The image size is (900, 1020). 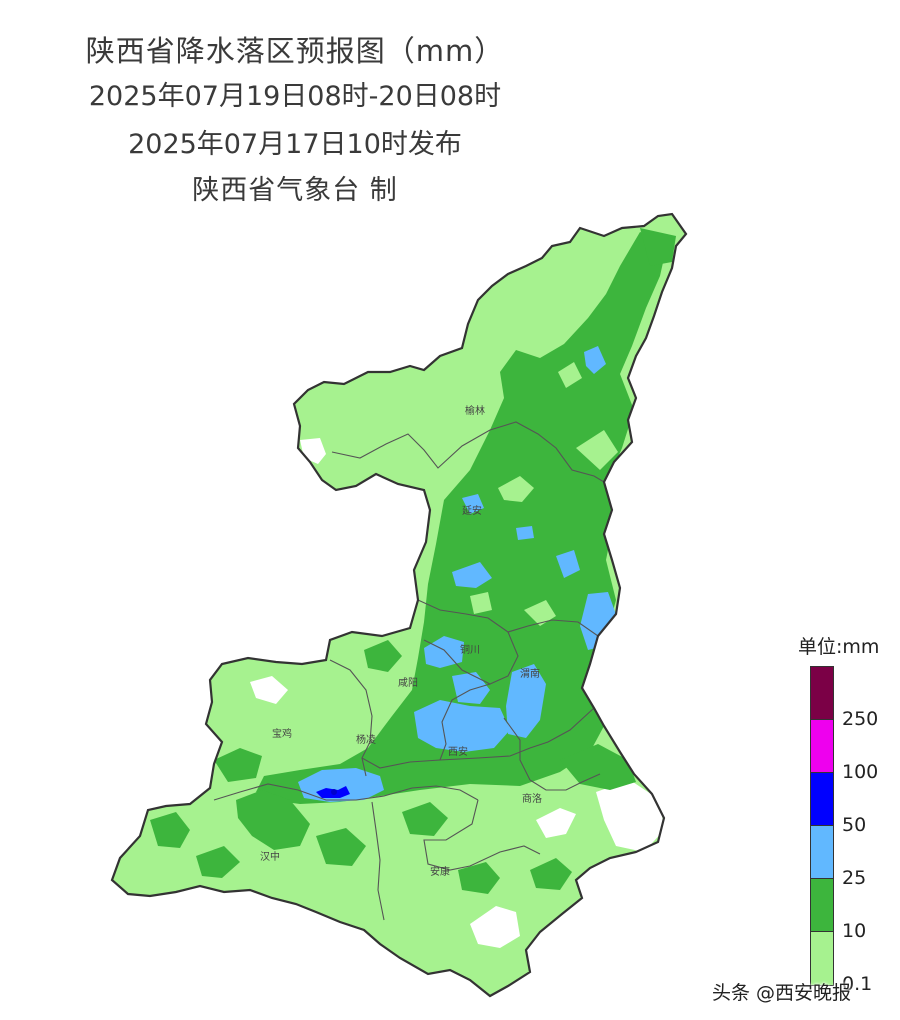 What do you see at coordinates (458, 751) in the screenshot?
I see `city-label-xian: 西安` at bounding box center [458, 751].